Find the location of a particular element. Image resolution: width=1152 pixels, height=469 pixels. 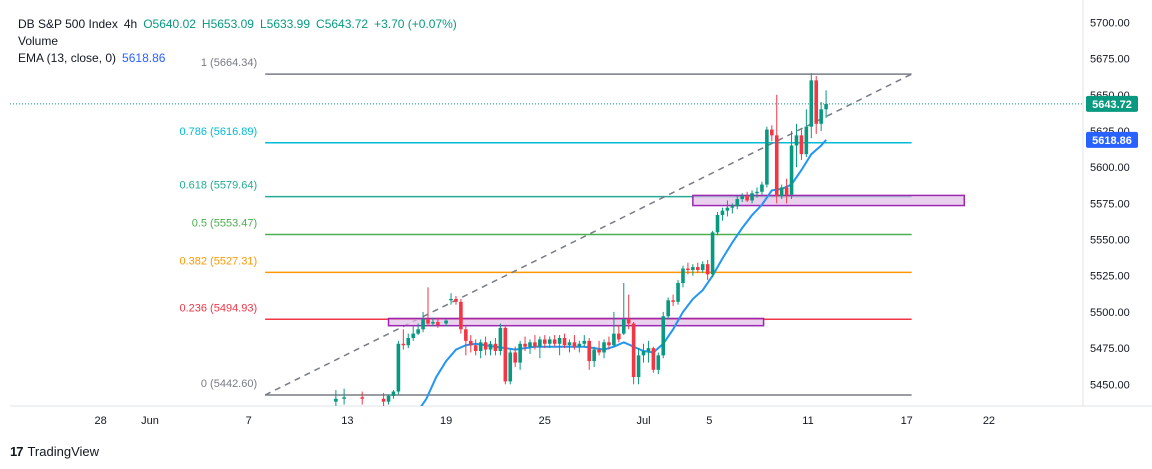

fib-level-label: 1 (5664.34) is located at coordinates (229, 63).